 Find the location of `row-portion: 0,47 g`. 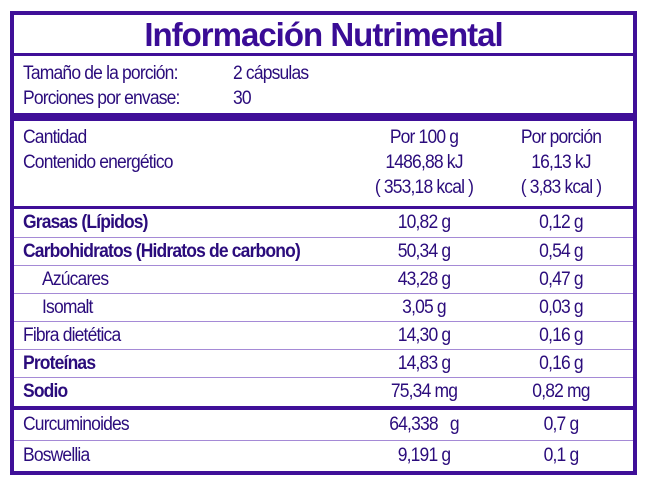

row-portion: 0,47 g is located at coordinates (561, 279).